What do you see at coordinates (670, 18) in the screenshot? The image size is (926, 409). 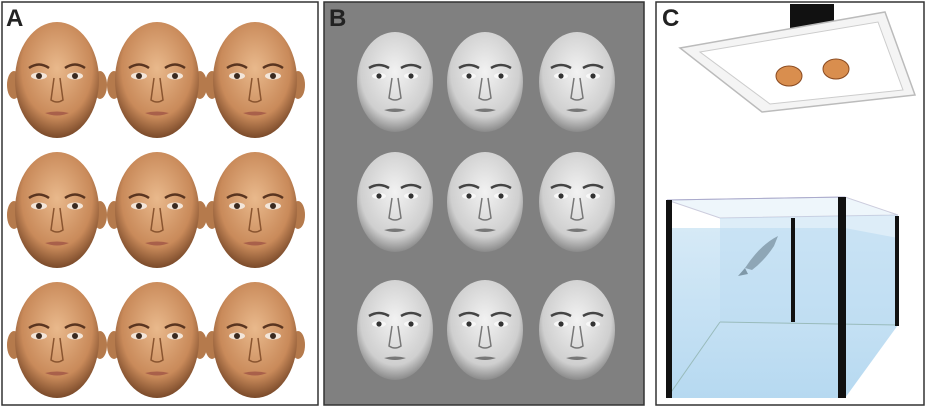 I see `panel-label: C` at bounding box center [670, 18].